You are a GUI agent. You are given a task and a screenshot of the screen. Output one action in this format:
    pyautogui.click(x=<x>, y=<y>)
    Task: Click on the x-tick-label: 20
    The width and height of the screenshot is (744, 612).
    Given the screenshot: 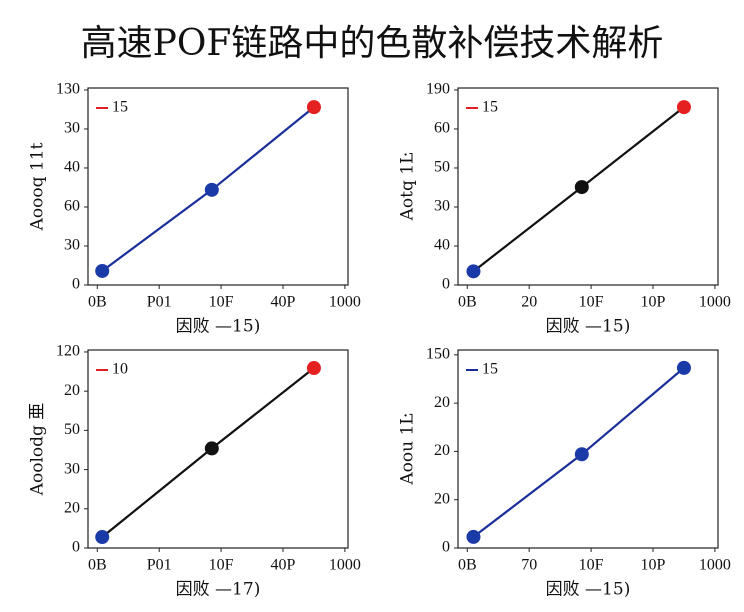 What is the action you would take?
    pyautogui.click(x=529, y=302)
    